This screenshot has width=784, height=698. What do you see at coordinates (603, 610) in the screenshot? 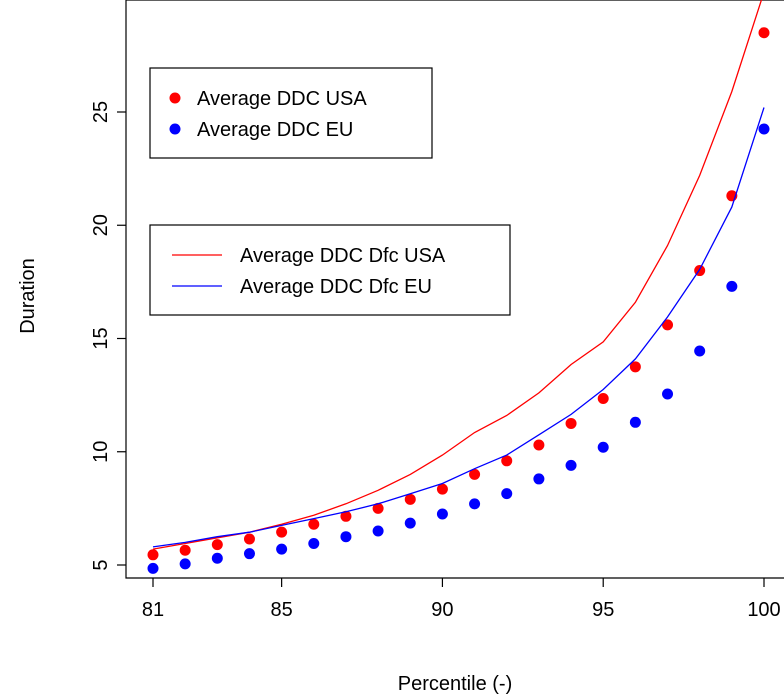
I see `x-tick-label: 95` at bounding box center [603, 610].